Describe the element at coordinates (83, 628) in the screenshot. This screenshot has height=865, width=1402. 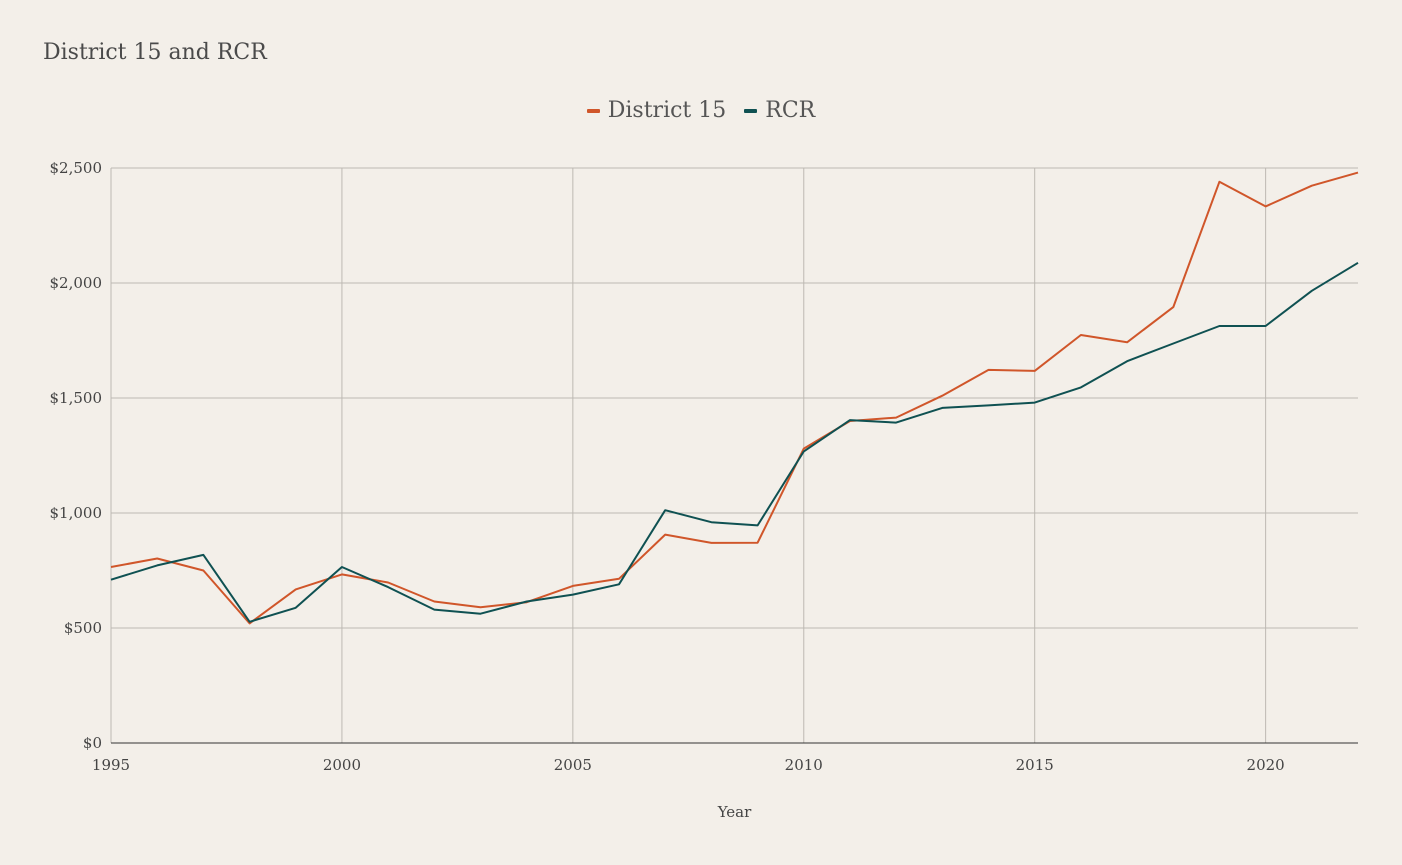
I see `y-tick-label: $500` at that location.